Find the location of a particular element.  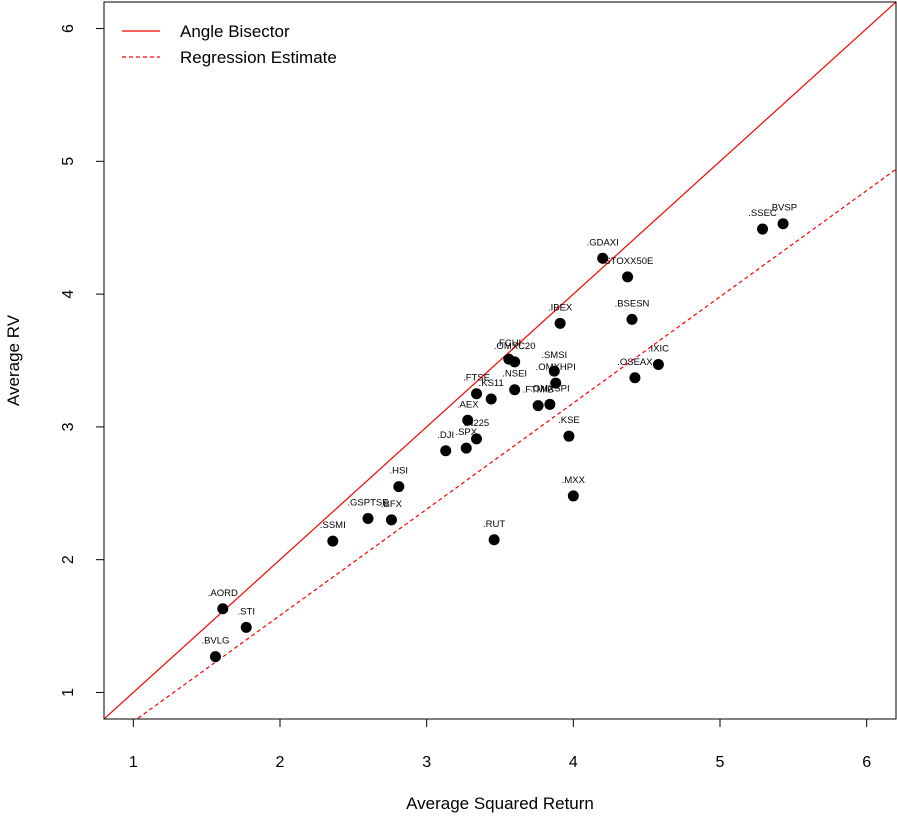

point-label: .OMXC20 is located at coordinates (515, 346).